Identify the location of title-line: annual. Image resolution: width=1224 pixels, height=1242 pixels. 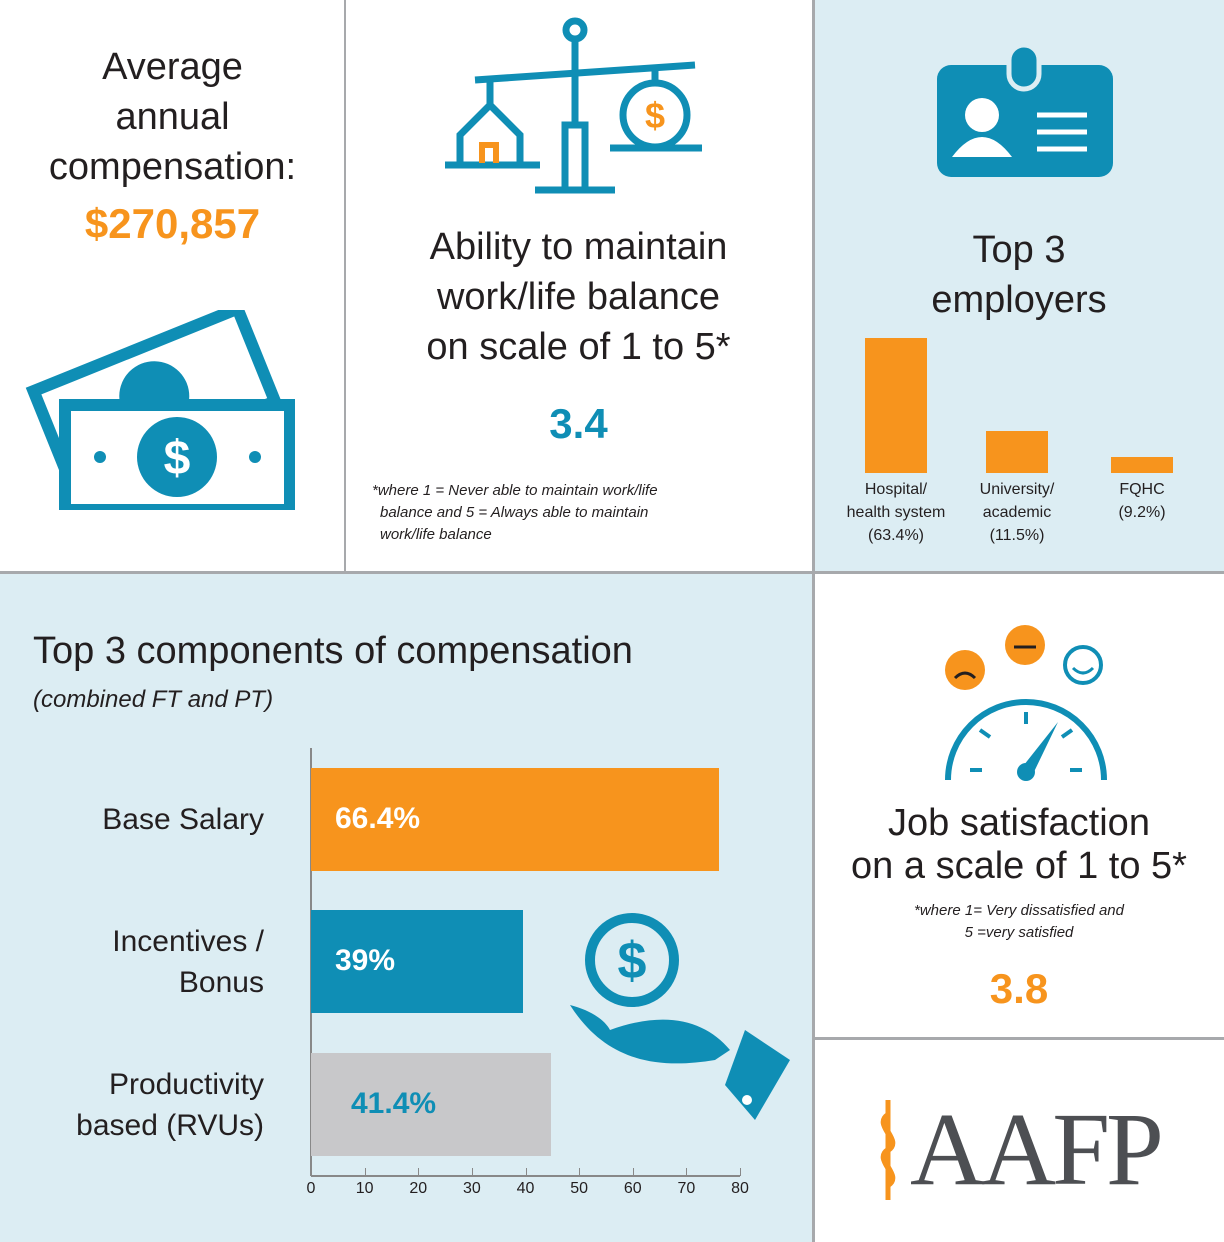
(172, 117).